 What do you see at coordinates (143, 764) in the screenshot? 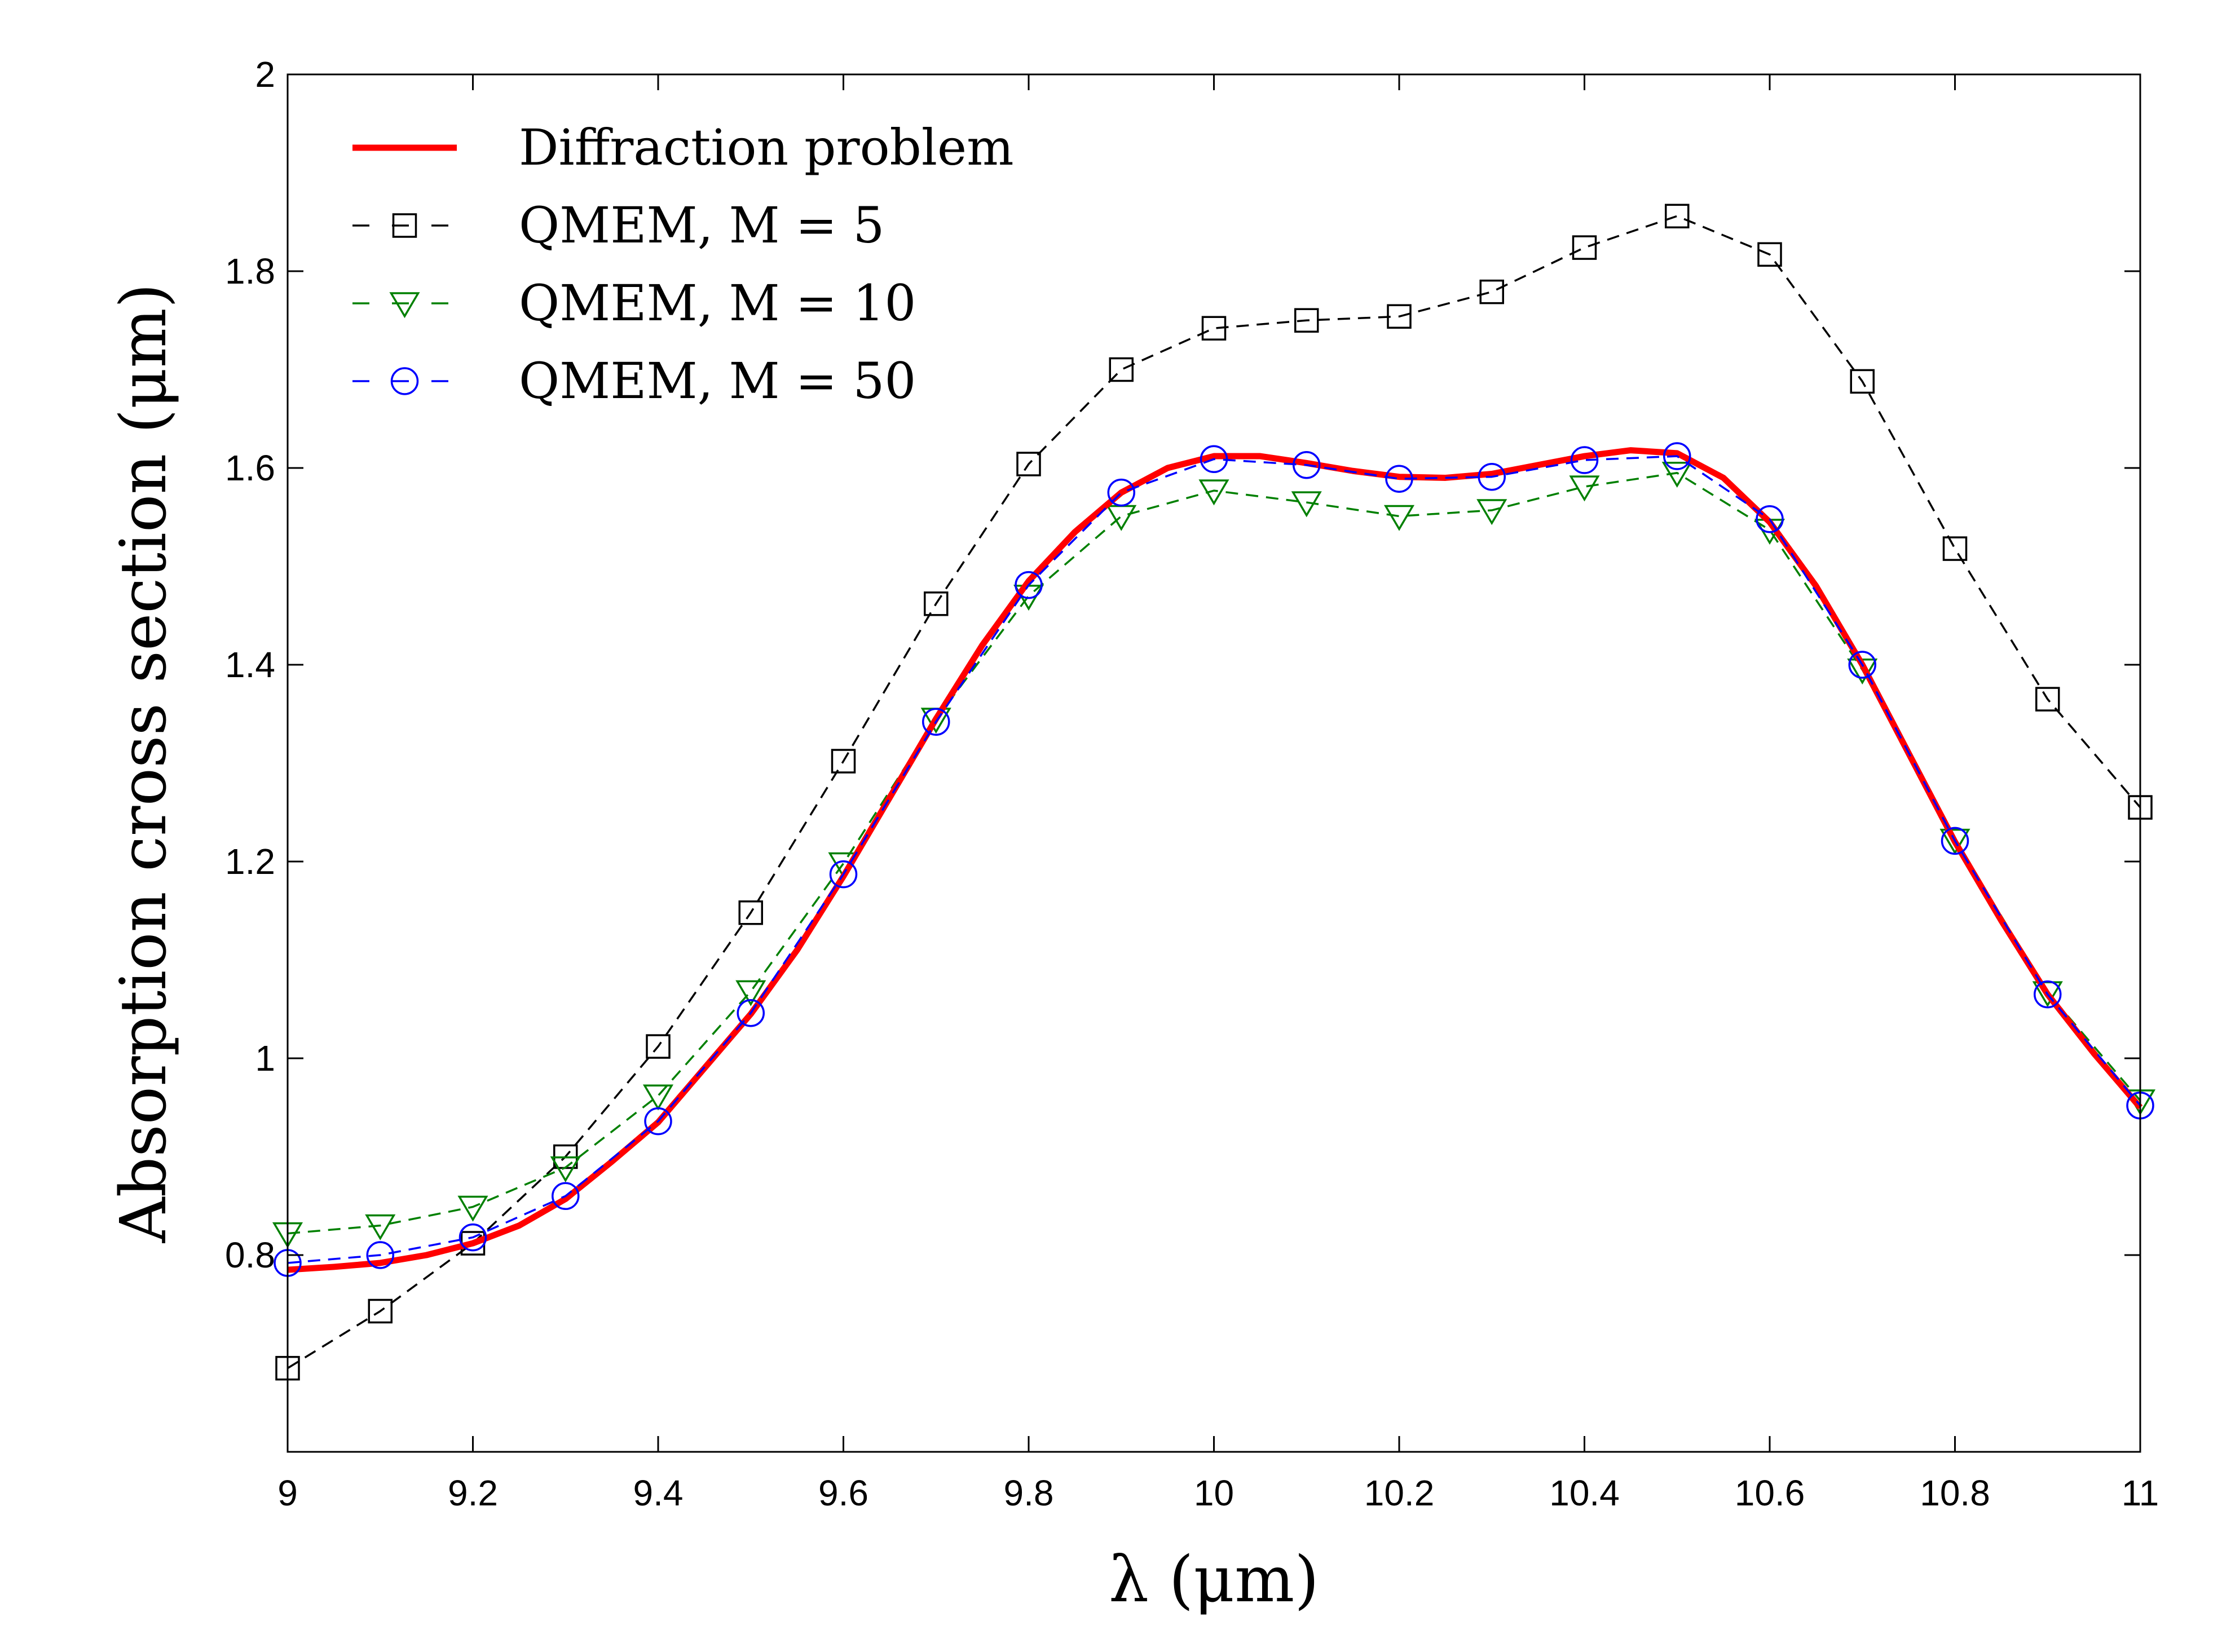
I see `y-axis-label: Absorption cross section (μm)` at bounding box center [143, 764].